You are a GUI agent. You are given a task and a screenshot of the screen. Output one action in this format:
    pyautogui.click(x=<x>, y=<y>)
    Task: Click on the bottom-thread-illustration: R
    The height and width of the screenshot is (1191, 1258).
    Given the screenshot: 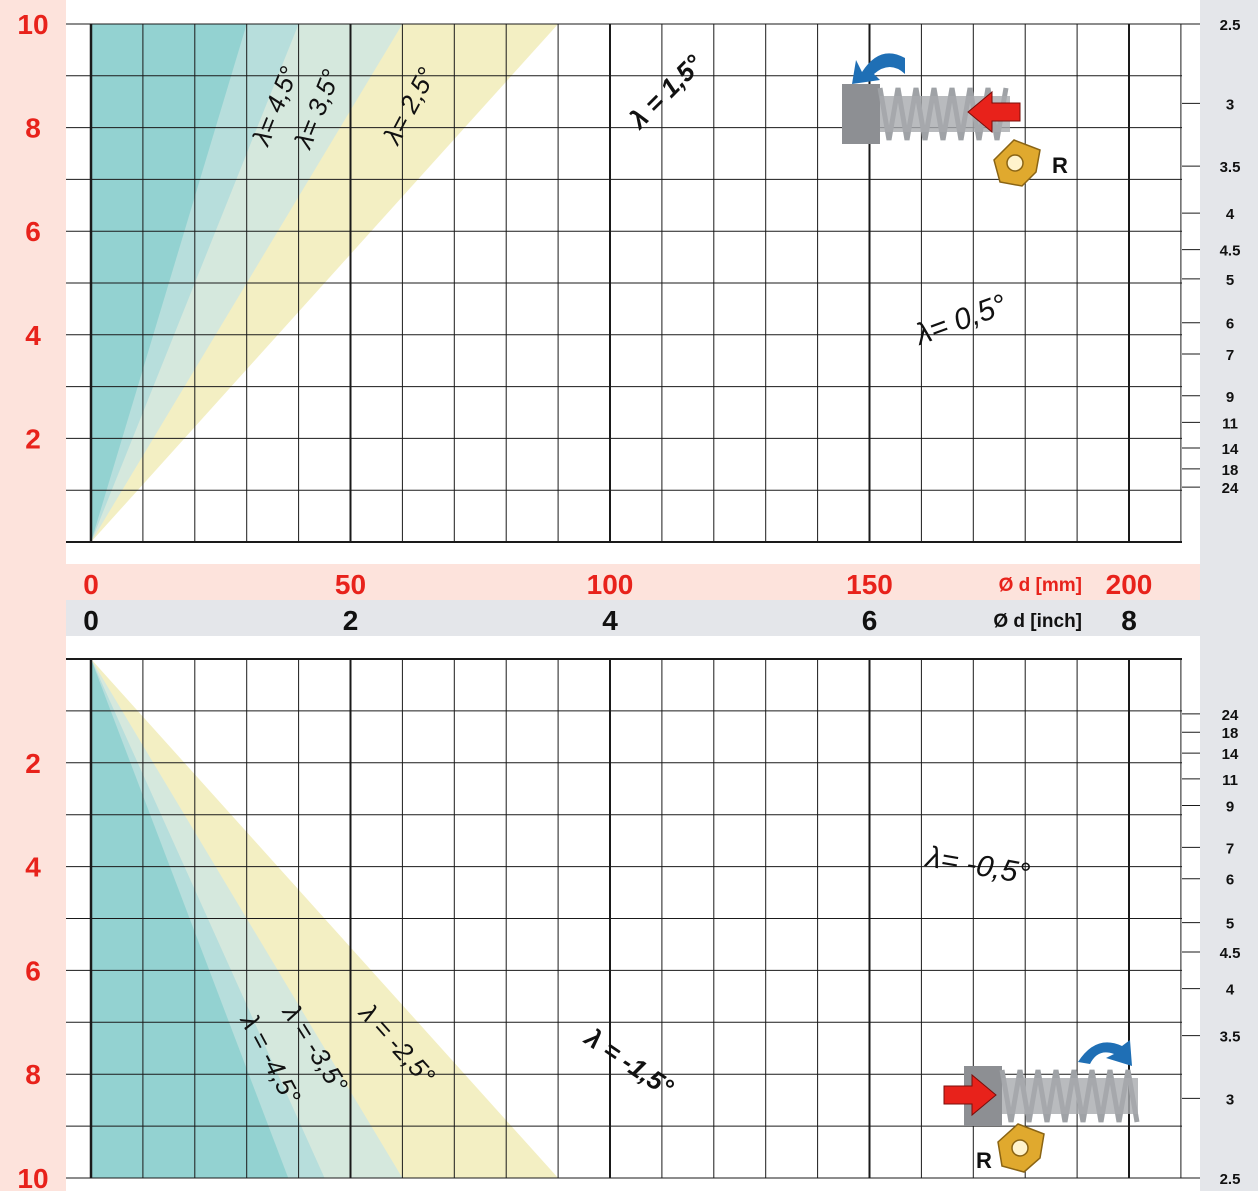 What is the action you would take?
    pyautogui.click(x=1041, y=1106)
    